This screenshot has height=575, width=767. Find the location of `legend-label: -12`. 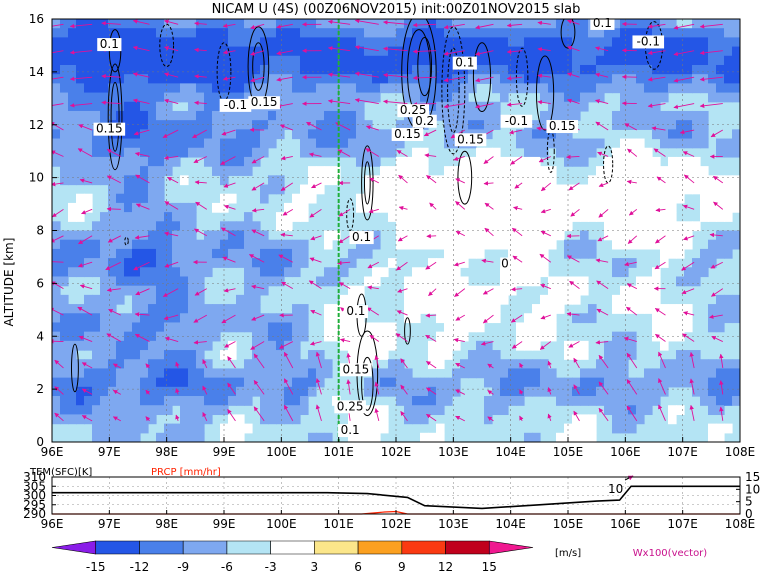

legend-label: -12 is located at coordinates (140, 567).